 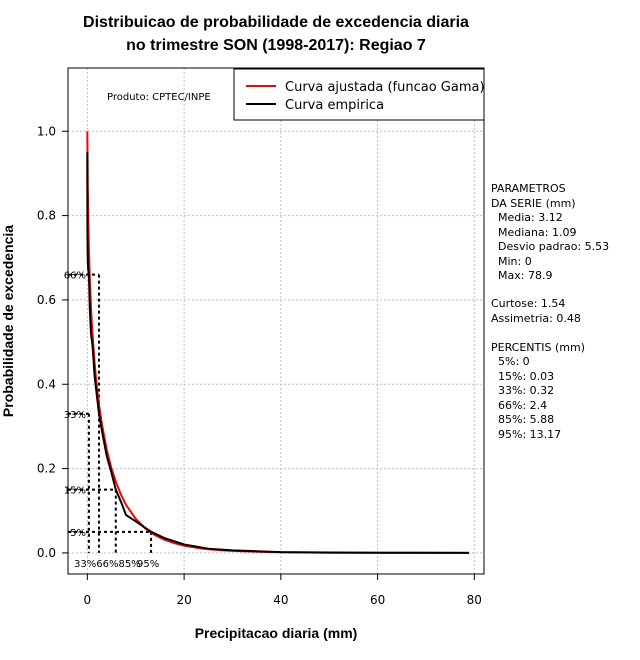 I want to click on percentile-label: 15%, so click(x=75, y=491).